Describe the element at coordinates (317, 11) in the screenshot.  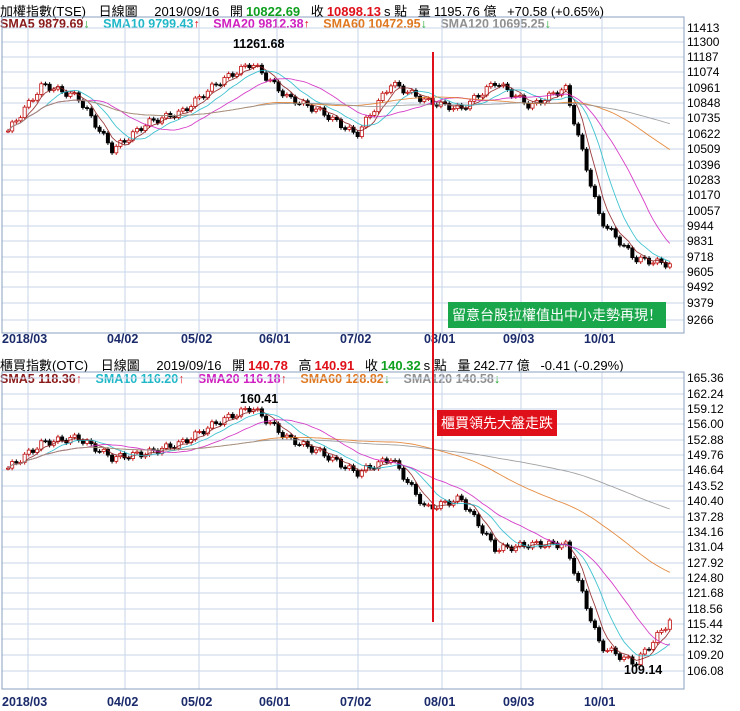
I see `top-close-label: 收` at that location.